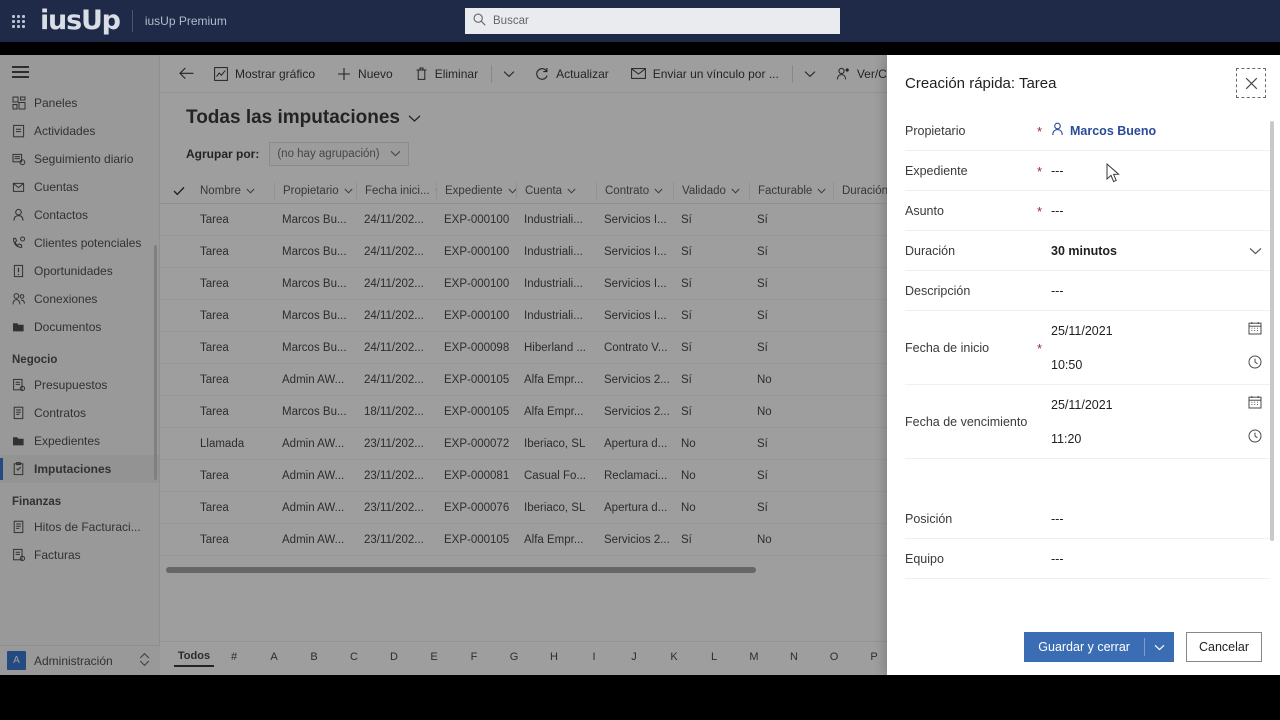 This screenshot has height=720, width=1280. What do you see at coordinates (194, 658) in the screenshot?
I see `alpha-filter-item: Todos` at bounding box center [194, 658].